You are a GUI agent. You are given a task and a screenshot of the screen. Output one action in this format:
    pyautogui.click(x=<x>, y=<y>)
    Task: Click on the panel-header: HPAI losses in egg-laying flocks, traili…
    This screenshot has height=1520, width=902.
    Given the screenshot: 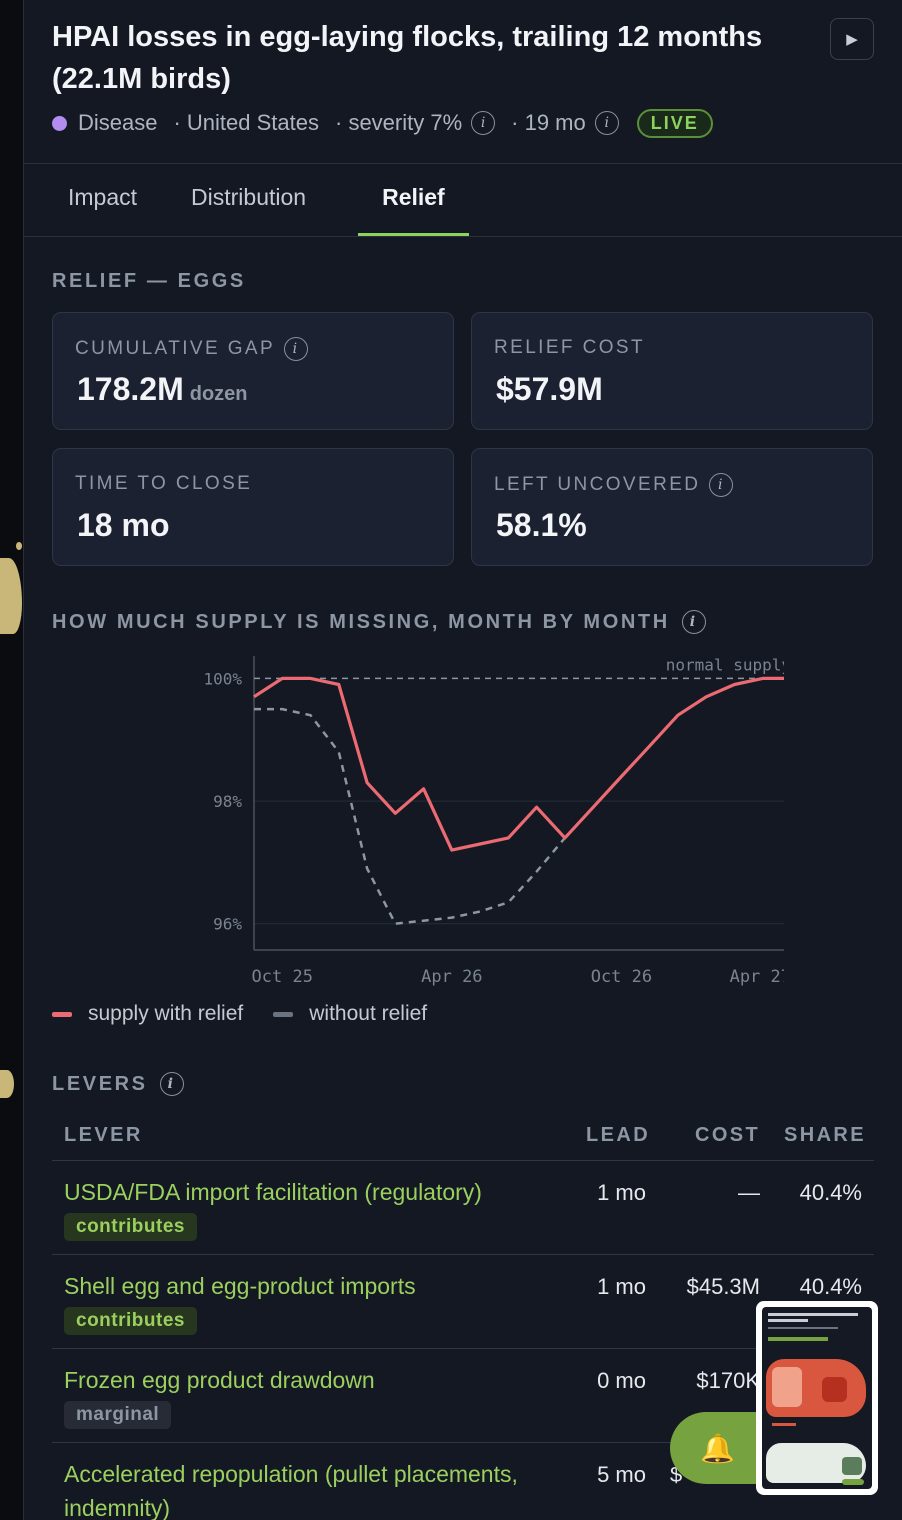 What is the action you would take?
    pyautogui.click(x=432, y=58)
    